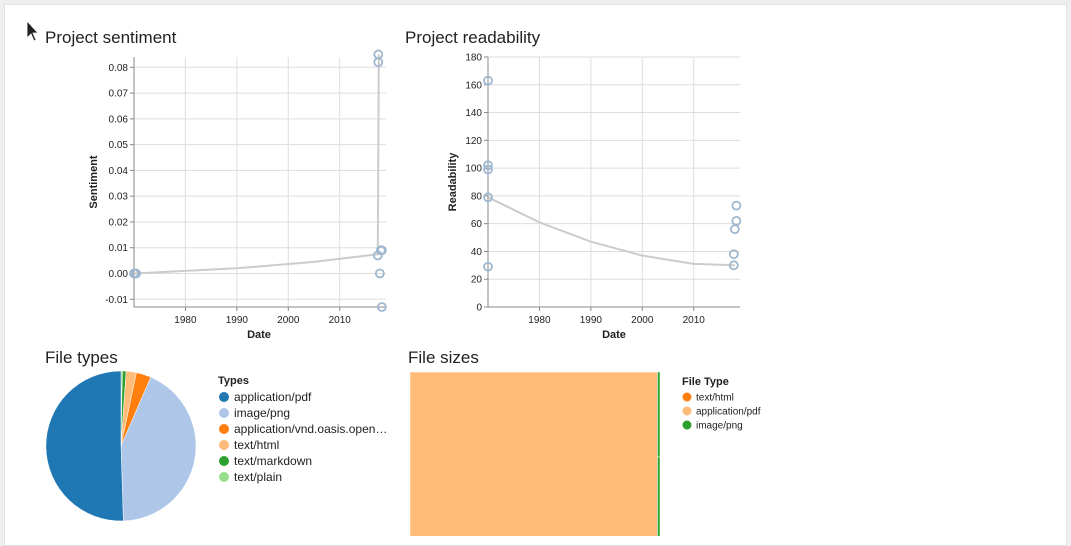  What do you see at coordinates (443, 357) in the screenshot?
I see `file-sizes-title: File sizes` at bounding box center [443, 357].